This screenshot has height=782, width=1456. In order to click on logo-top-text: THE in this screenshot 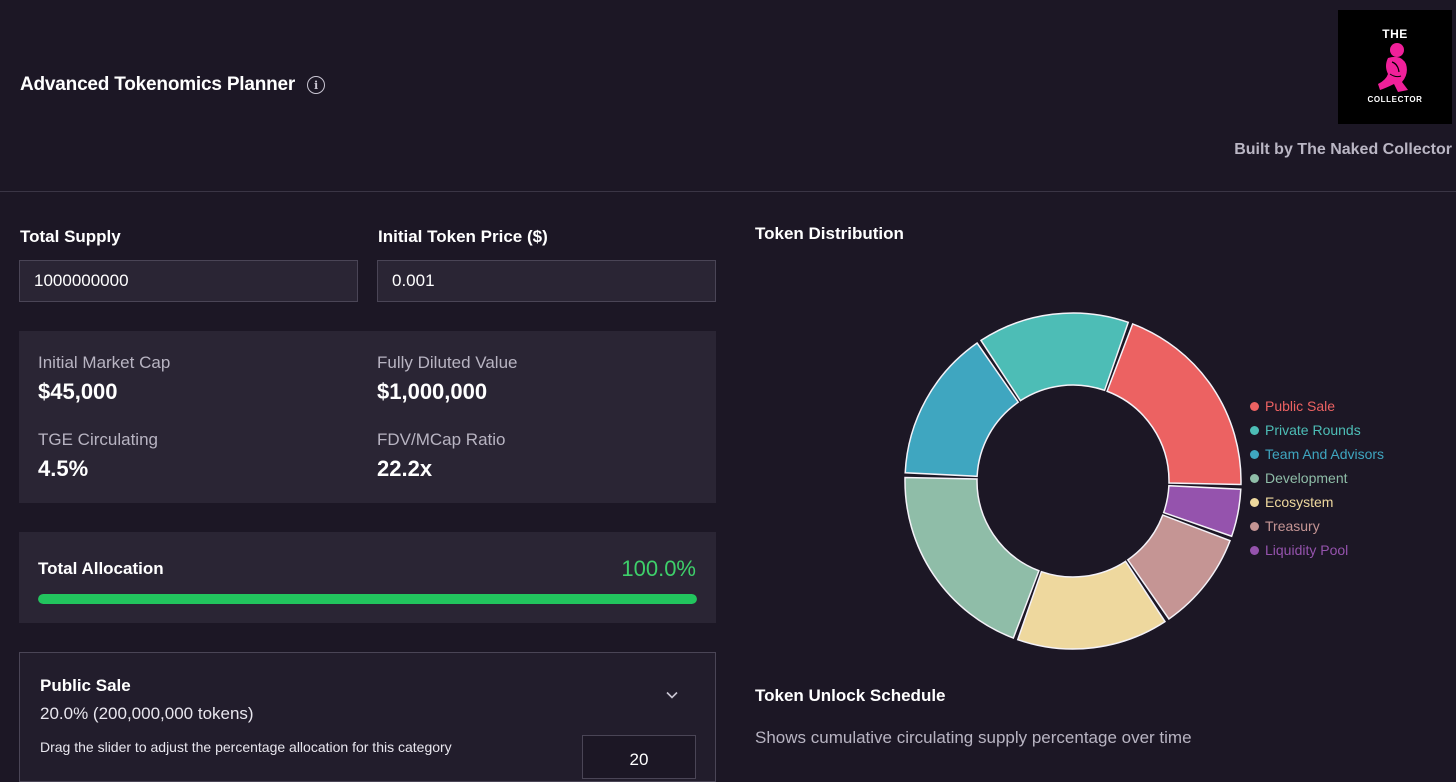, I will do `click(1395, 34)`.